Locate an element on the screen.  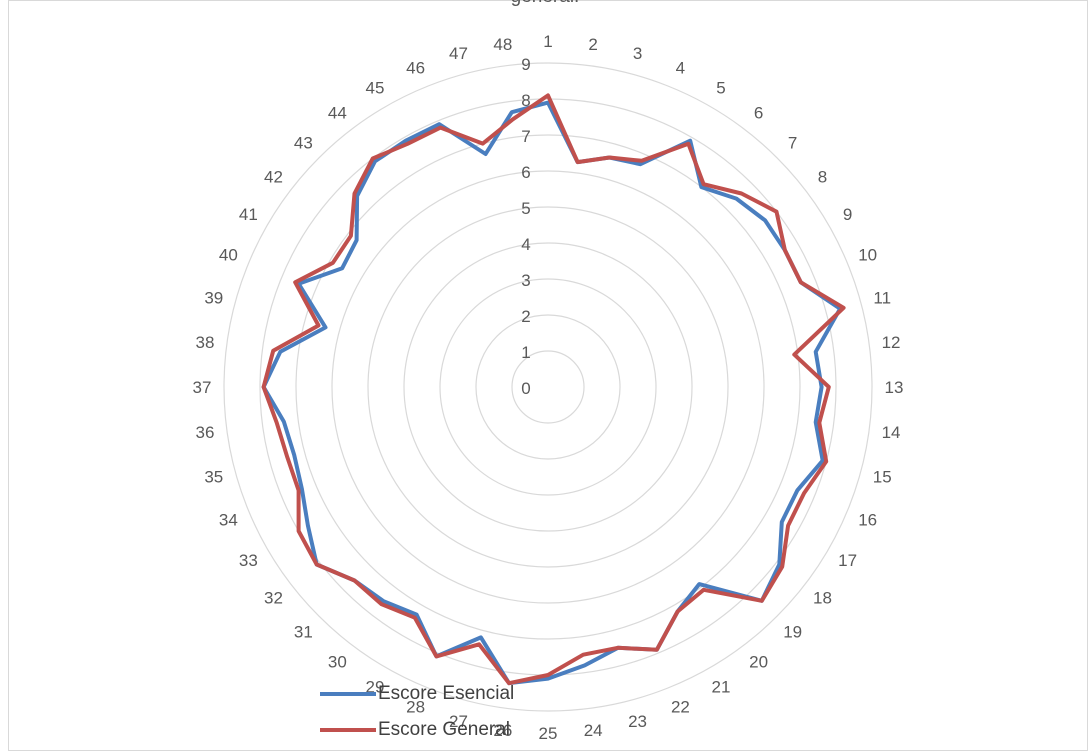
category-label: 20 is located at coordinates (758, 662).